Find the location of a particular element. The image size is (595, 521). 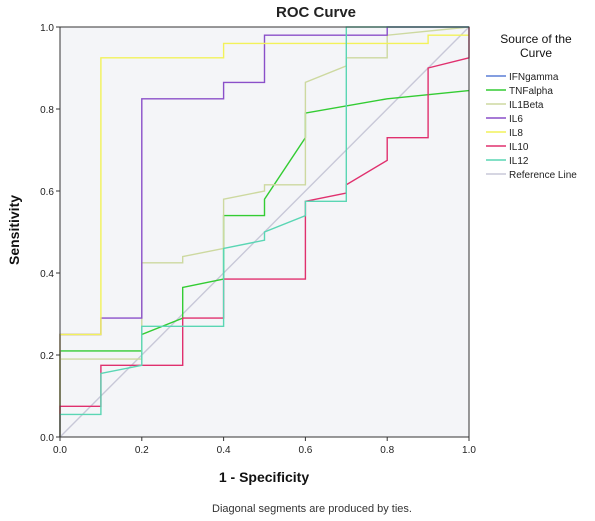

y-axis-label: Sensitivity is located at coordinates (14, 230).